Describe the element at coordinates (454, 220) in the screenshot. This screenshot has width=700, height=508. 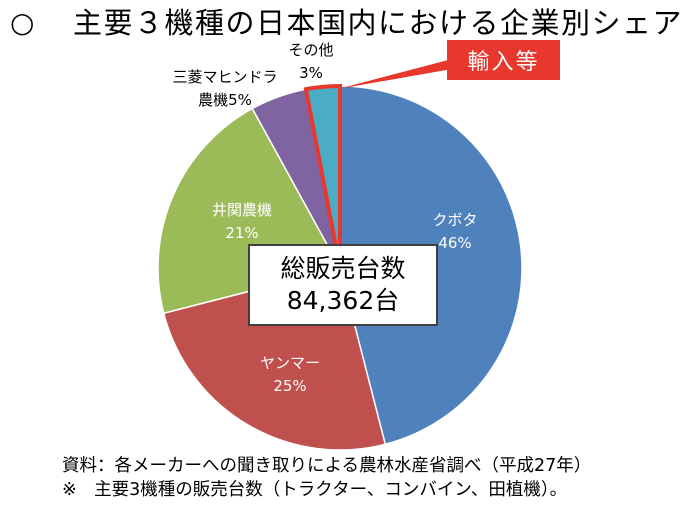
I see `data-label-kubota-line-1: クボタ` at that location.